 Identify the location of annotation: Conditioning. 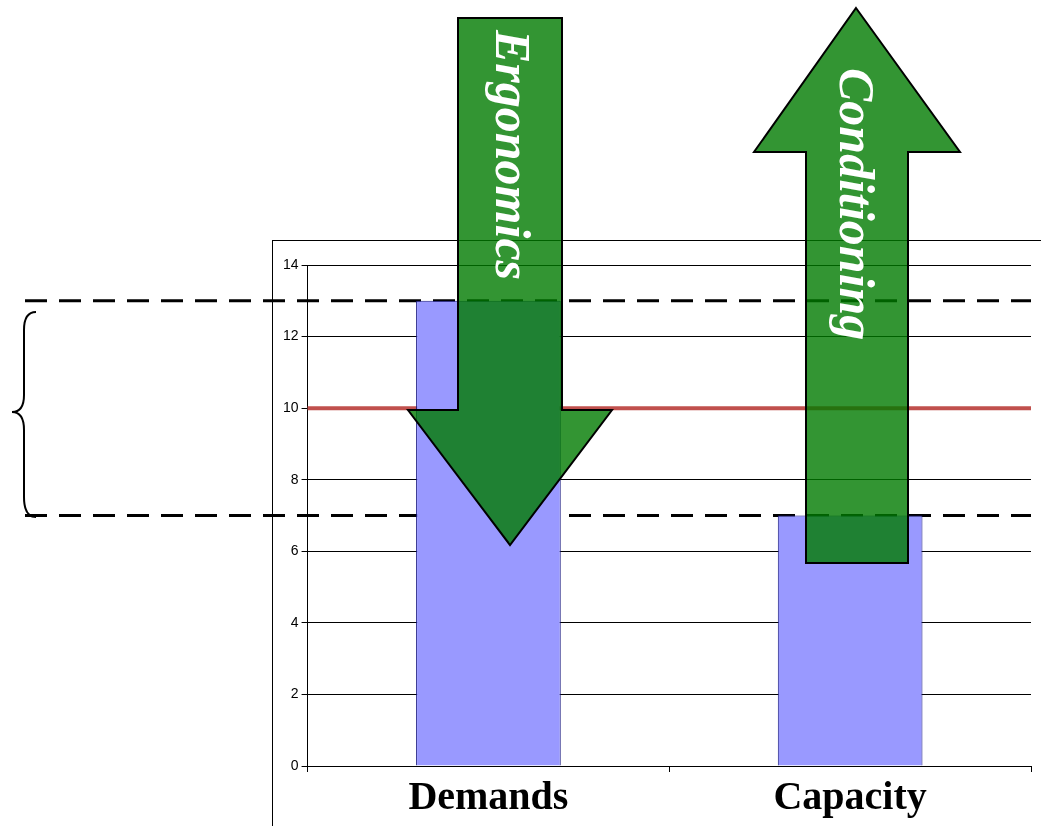
(857, 204).